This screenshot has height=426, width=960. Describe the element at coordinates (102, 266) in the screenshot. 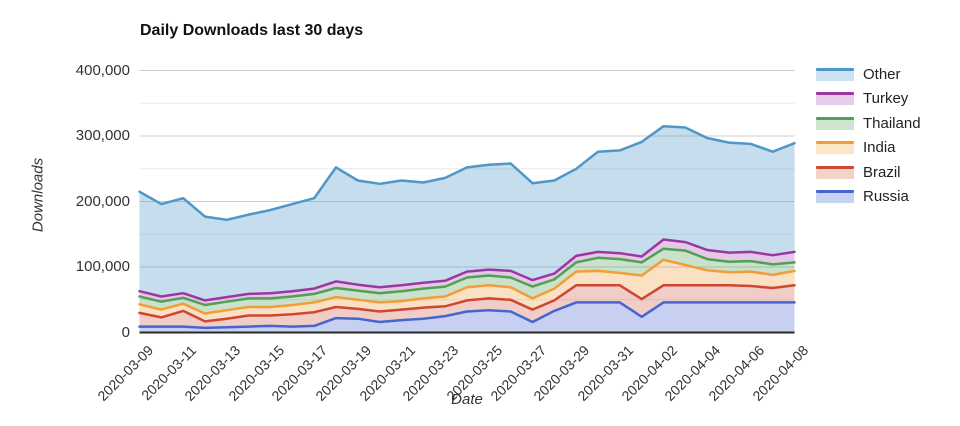

I see `y-tick-label: 100,000` at that location.